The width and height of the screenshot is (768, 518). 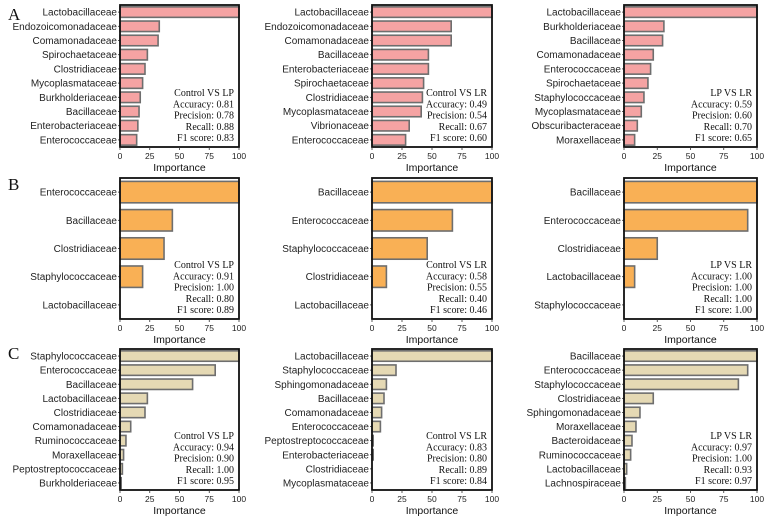 I want to click on x-tick-label: 100, so click(x=757, y=499).